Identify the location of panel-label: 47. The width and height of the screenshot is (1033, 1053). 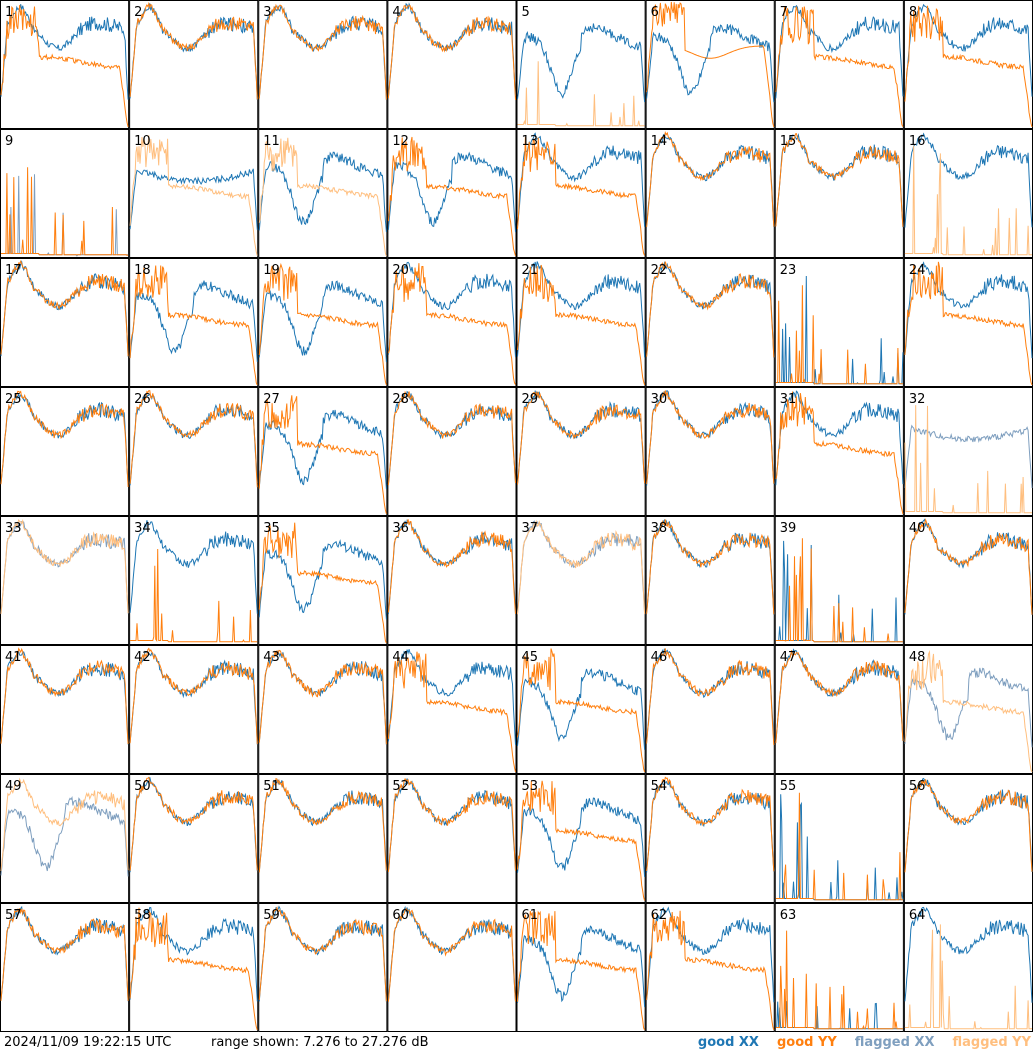
(788, 657).